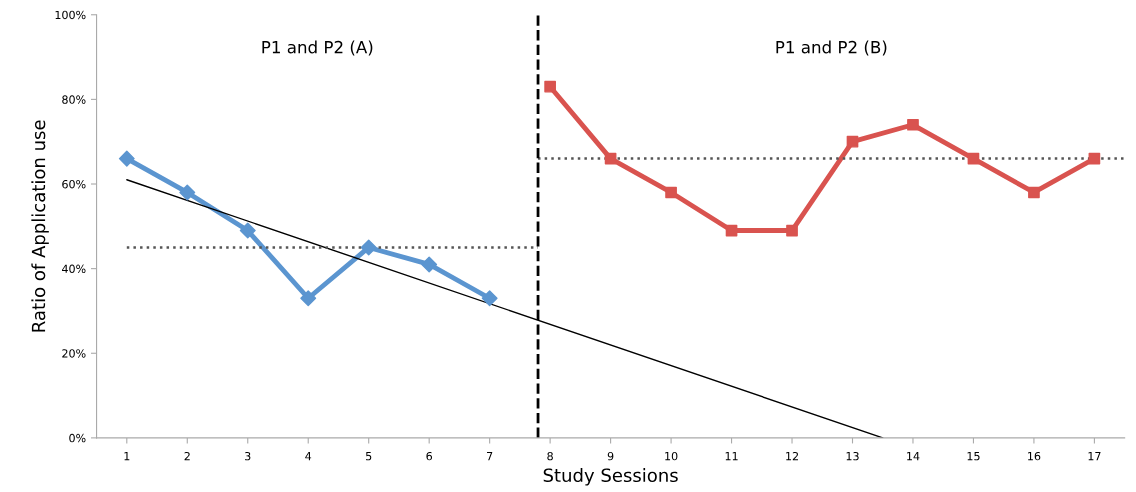 The width and height of the screenshot is (1136, 492). What do you see at coordinates (127, 456) in the screenshot?
I see `x-tick-label: 1` at bounding box center [127, 456].